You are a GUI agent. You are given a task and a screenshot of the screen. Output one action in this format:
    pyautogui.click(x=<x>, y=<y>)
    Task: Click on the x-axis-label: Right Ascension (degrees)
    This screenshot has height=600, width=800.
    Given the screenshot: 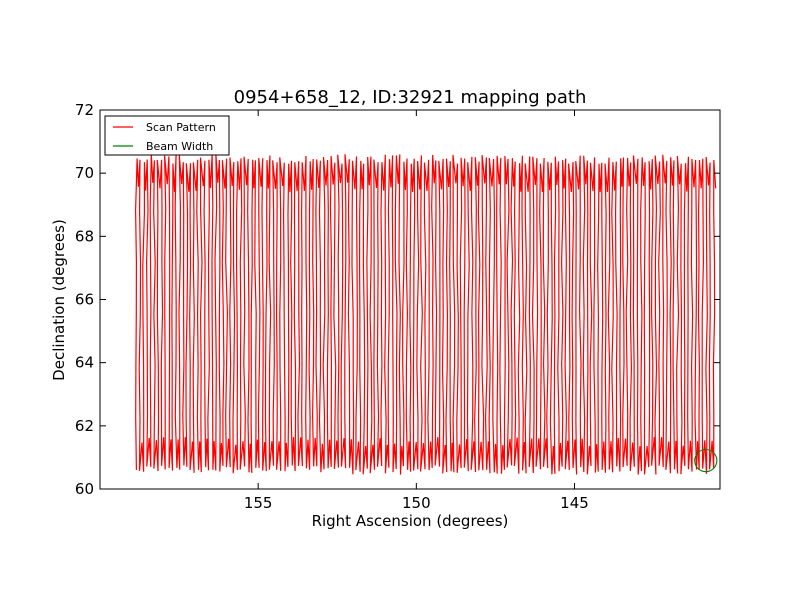 What is the action you would take?
    pyautogui.click(x=410, y=521)
    